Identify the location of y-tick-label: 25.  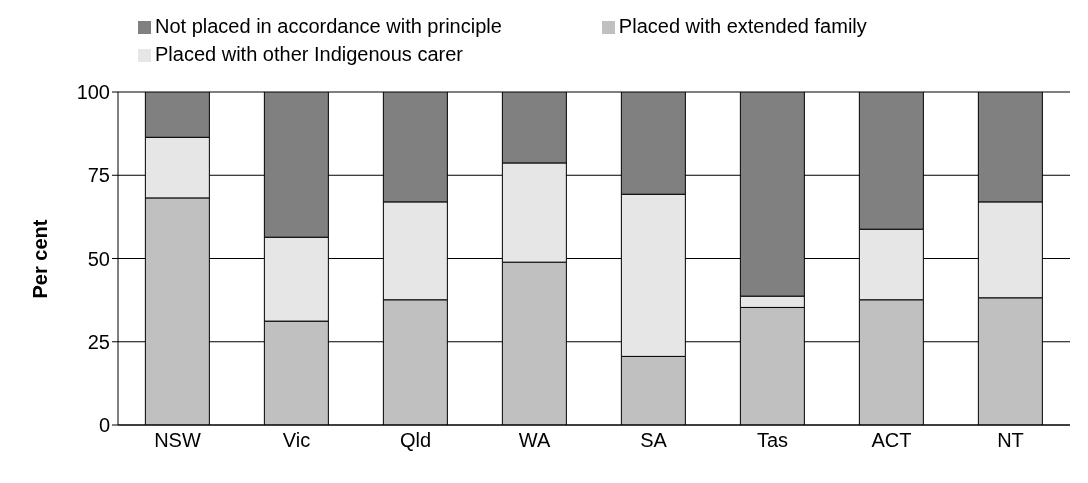
(98, 341).